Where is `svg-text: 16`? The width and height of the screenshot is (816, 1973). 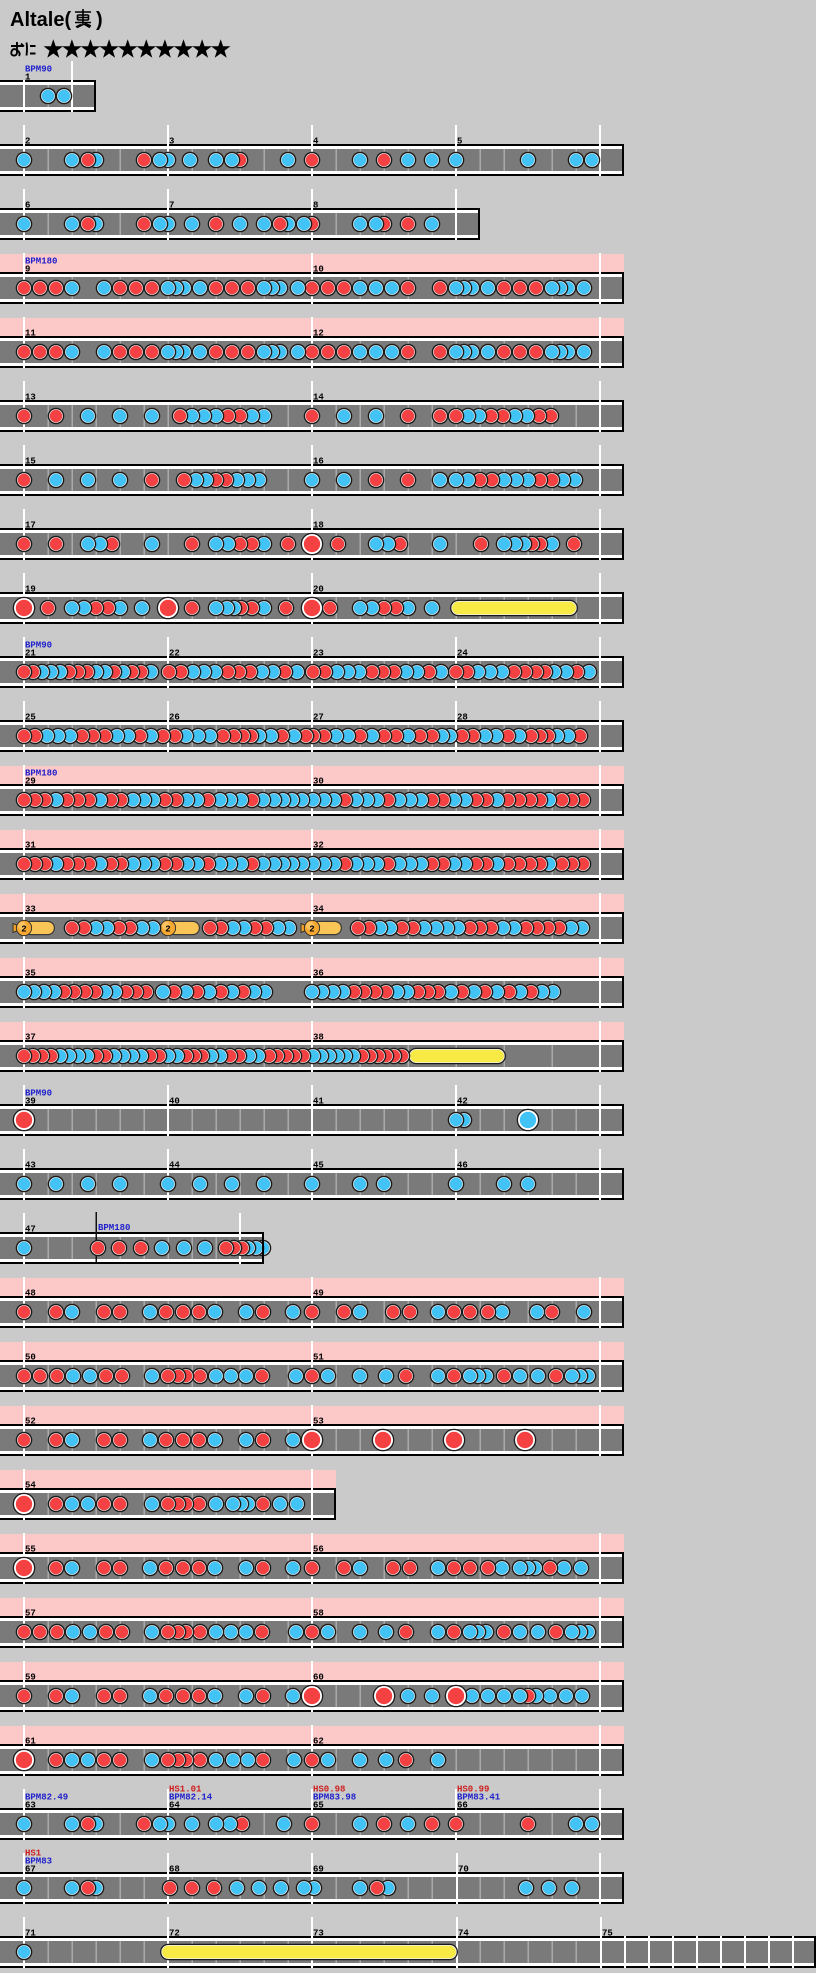 svg-text: 16 is located at coordinates (318, 462).